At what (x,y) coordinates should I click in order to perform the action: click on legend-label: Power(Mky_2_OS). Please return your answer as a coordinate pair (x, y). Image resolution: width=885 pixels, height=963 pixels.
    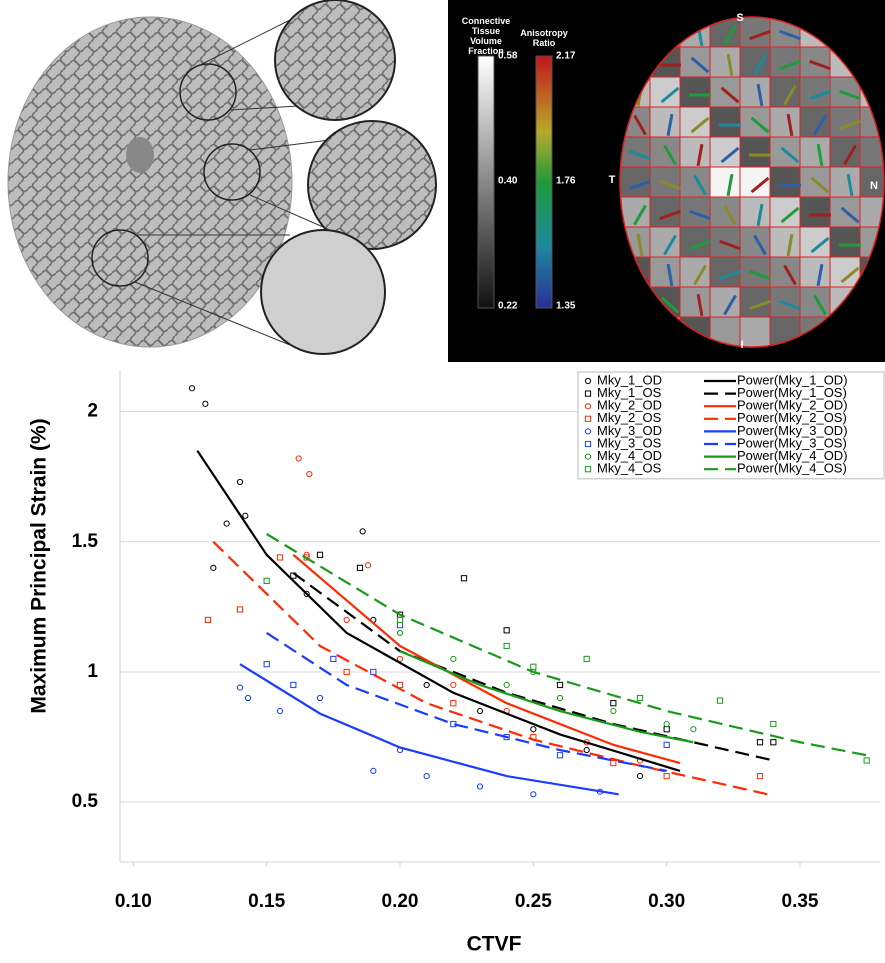
    Looking at the image, I should click on (792, 417).